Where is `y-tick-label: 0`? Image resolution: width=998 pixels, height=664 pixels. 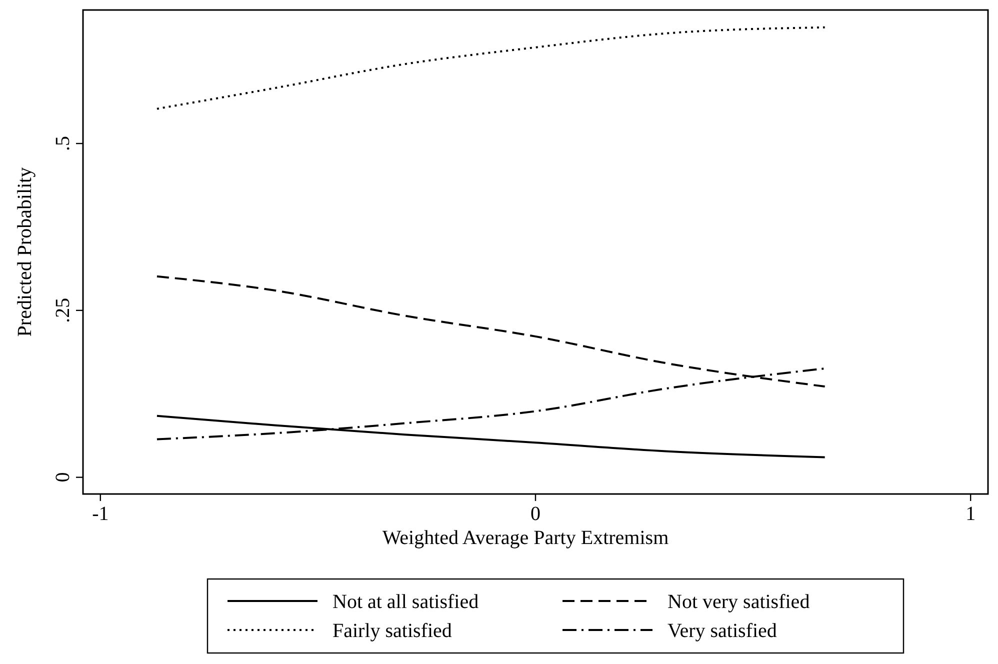 y-tick-label: 0 is located at coordinates (63, 477).